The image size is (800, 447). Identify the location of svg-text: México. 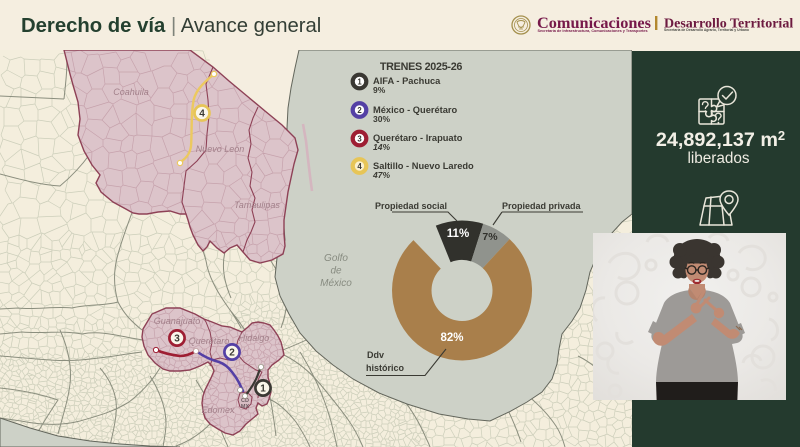
(336, 283).